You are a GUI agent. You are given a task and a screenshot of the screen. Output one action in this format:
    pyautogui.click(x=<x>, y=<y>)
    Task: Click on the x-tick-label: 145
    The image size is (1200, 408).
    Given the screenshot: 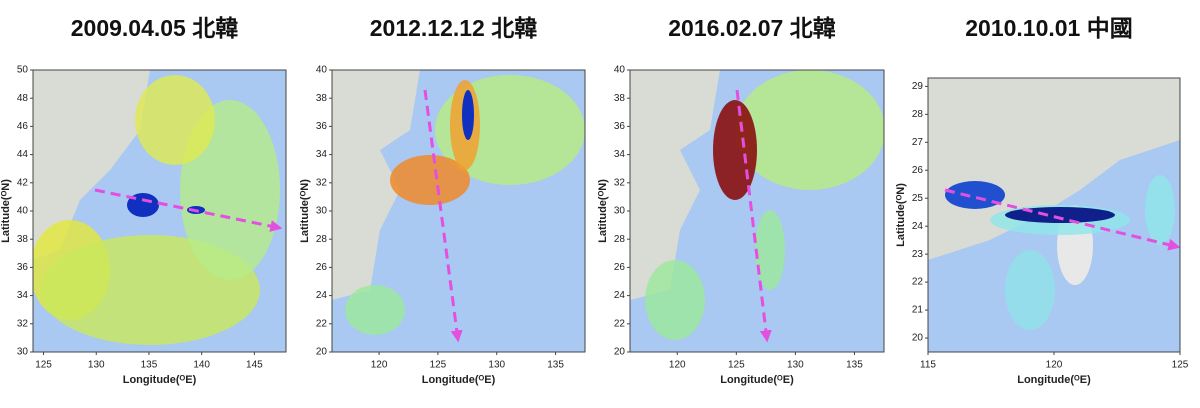 What is the action you would take?
    pyautogui.click(x=254, y=365)
    